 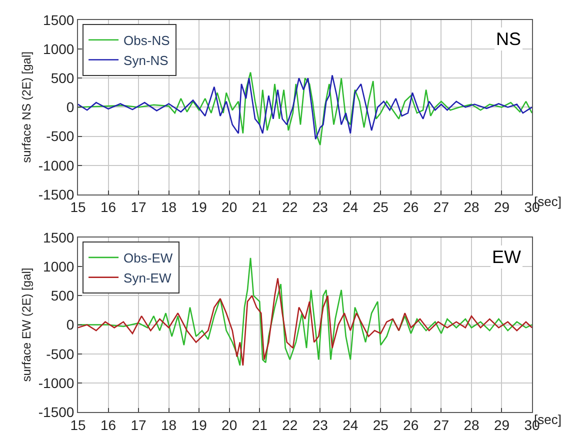 I want to click on legend-label: Syn-NS, so click(x=146, y=60).